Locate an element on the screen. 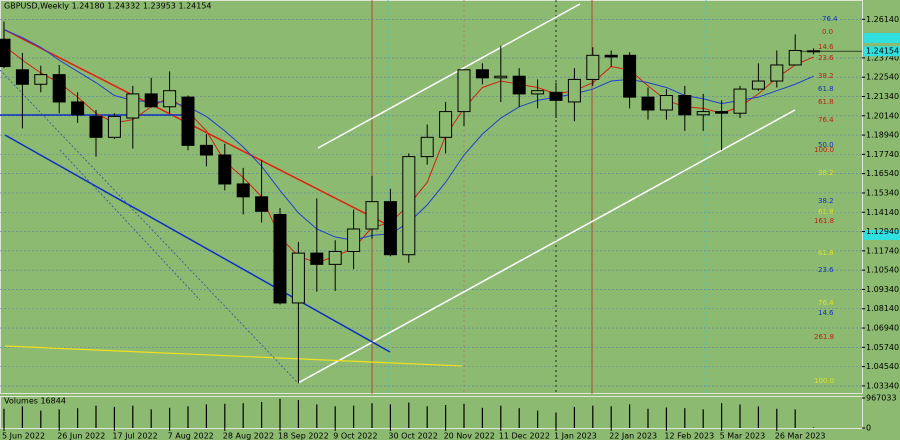  volume-panel is located at coordinates (431, 412).